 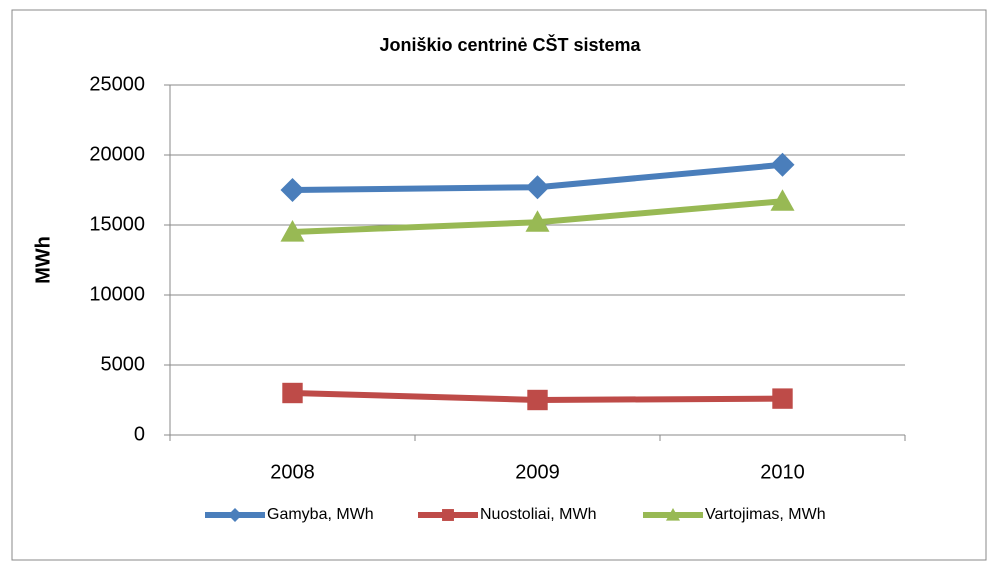 What do you see at coordinates (538, 514) in the screenshot?
I see `legend-label: Nuostoliai, MWh` at bounding box center [538, 514].